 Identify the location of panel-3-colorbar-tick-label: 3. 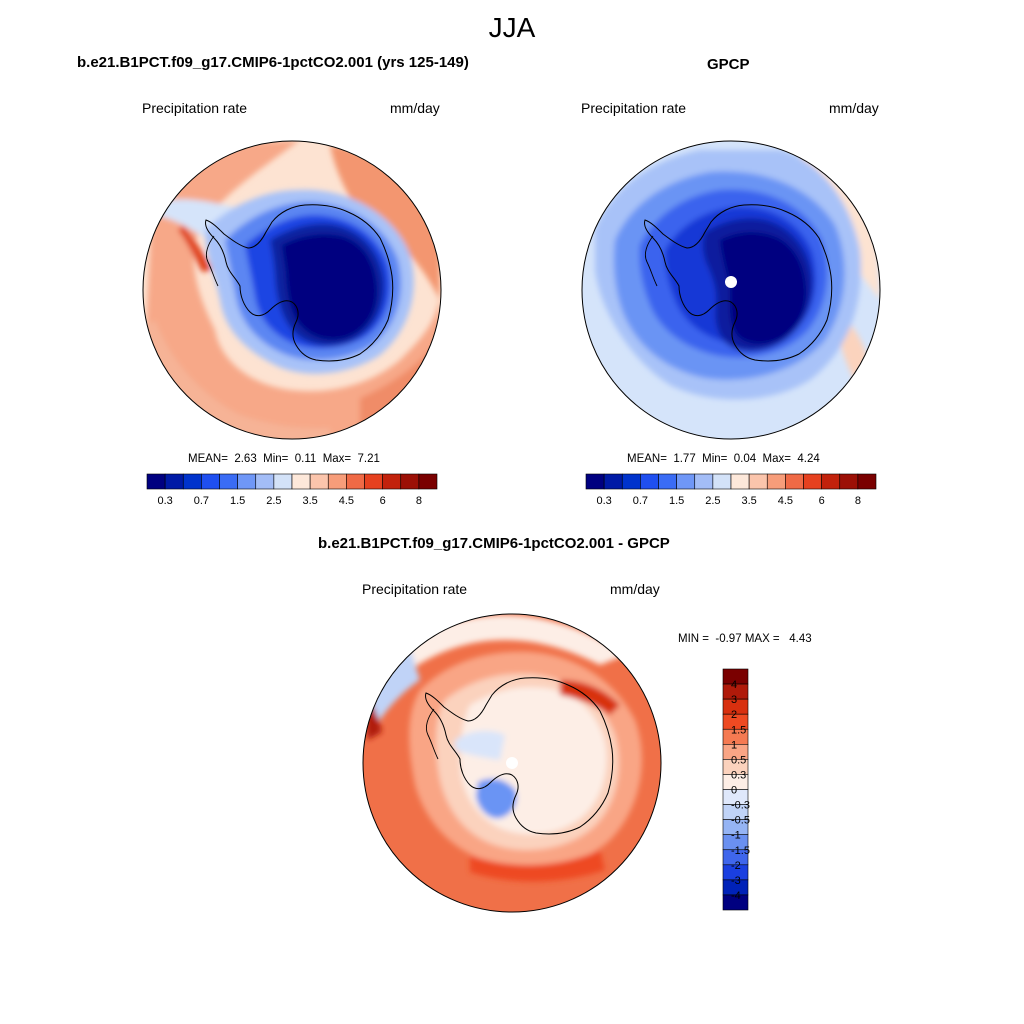
(734, 700).